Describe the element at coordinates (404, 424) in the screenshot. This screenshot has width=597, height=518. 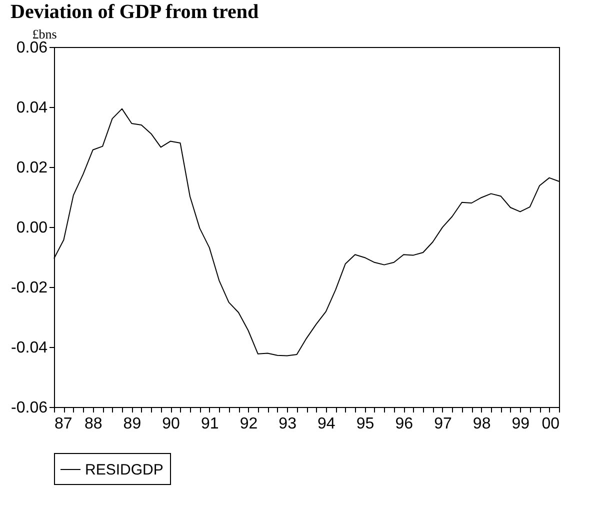
I see `x-tick-label: 96` at that location.